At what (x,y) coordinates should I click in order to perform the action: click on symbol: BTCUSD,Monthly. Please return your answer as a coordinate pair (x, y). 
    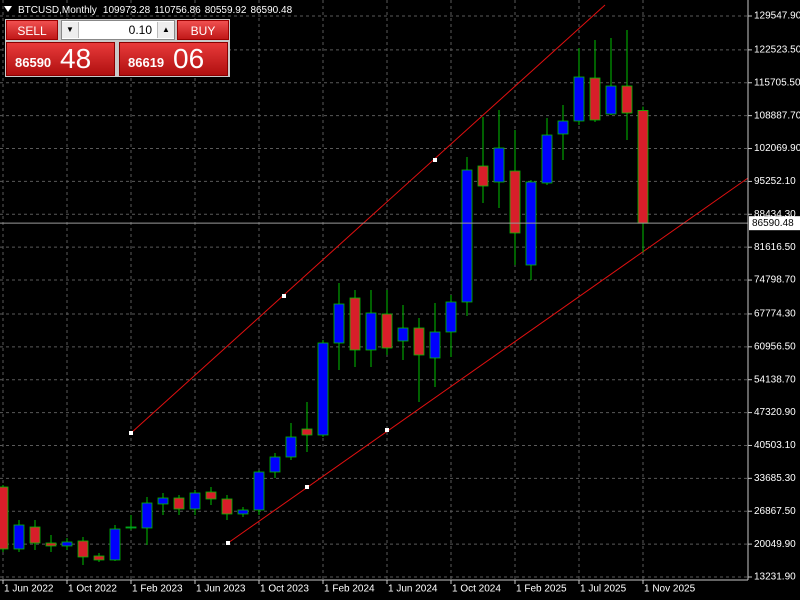
    Looking at the image, I should click on (57, 10).